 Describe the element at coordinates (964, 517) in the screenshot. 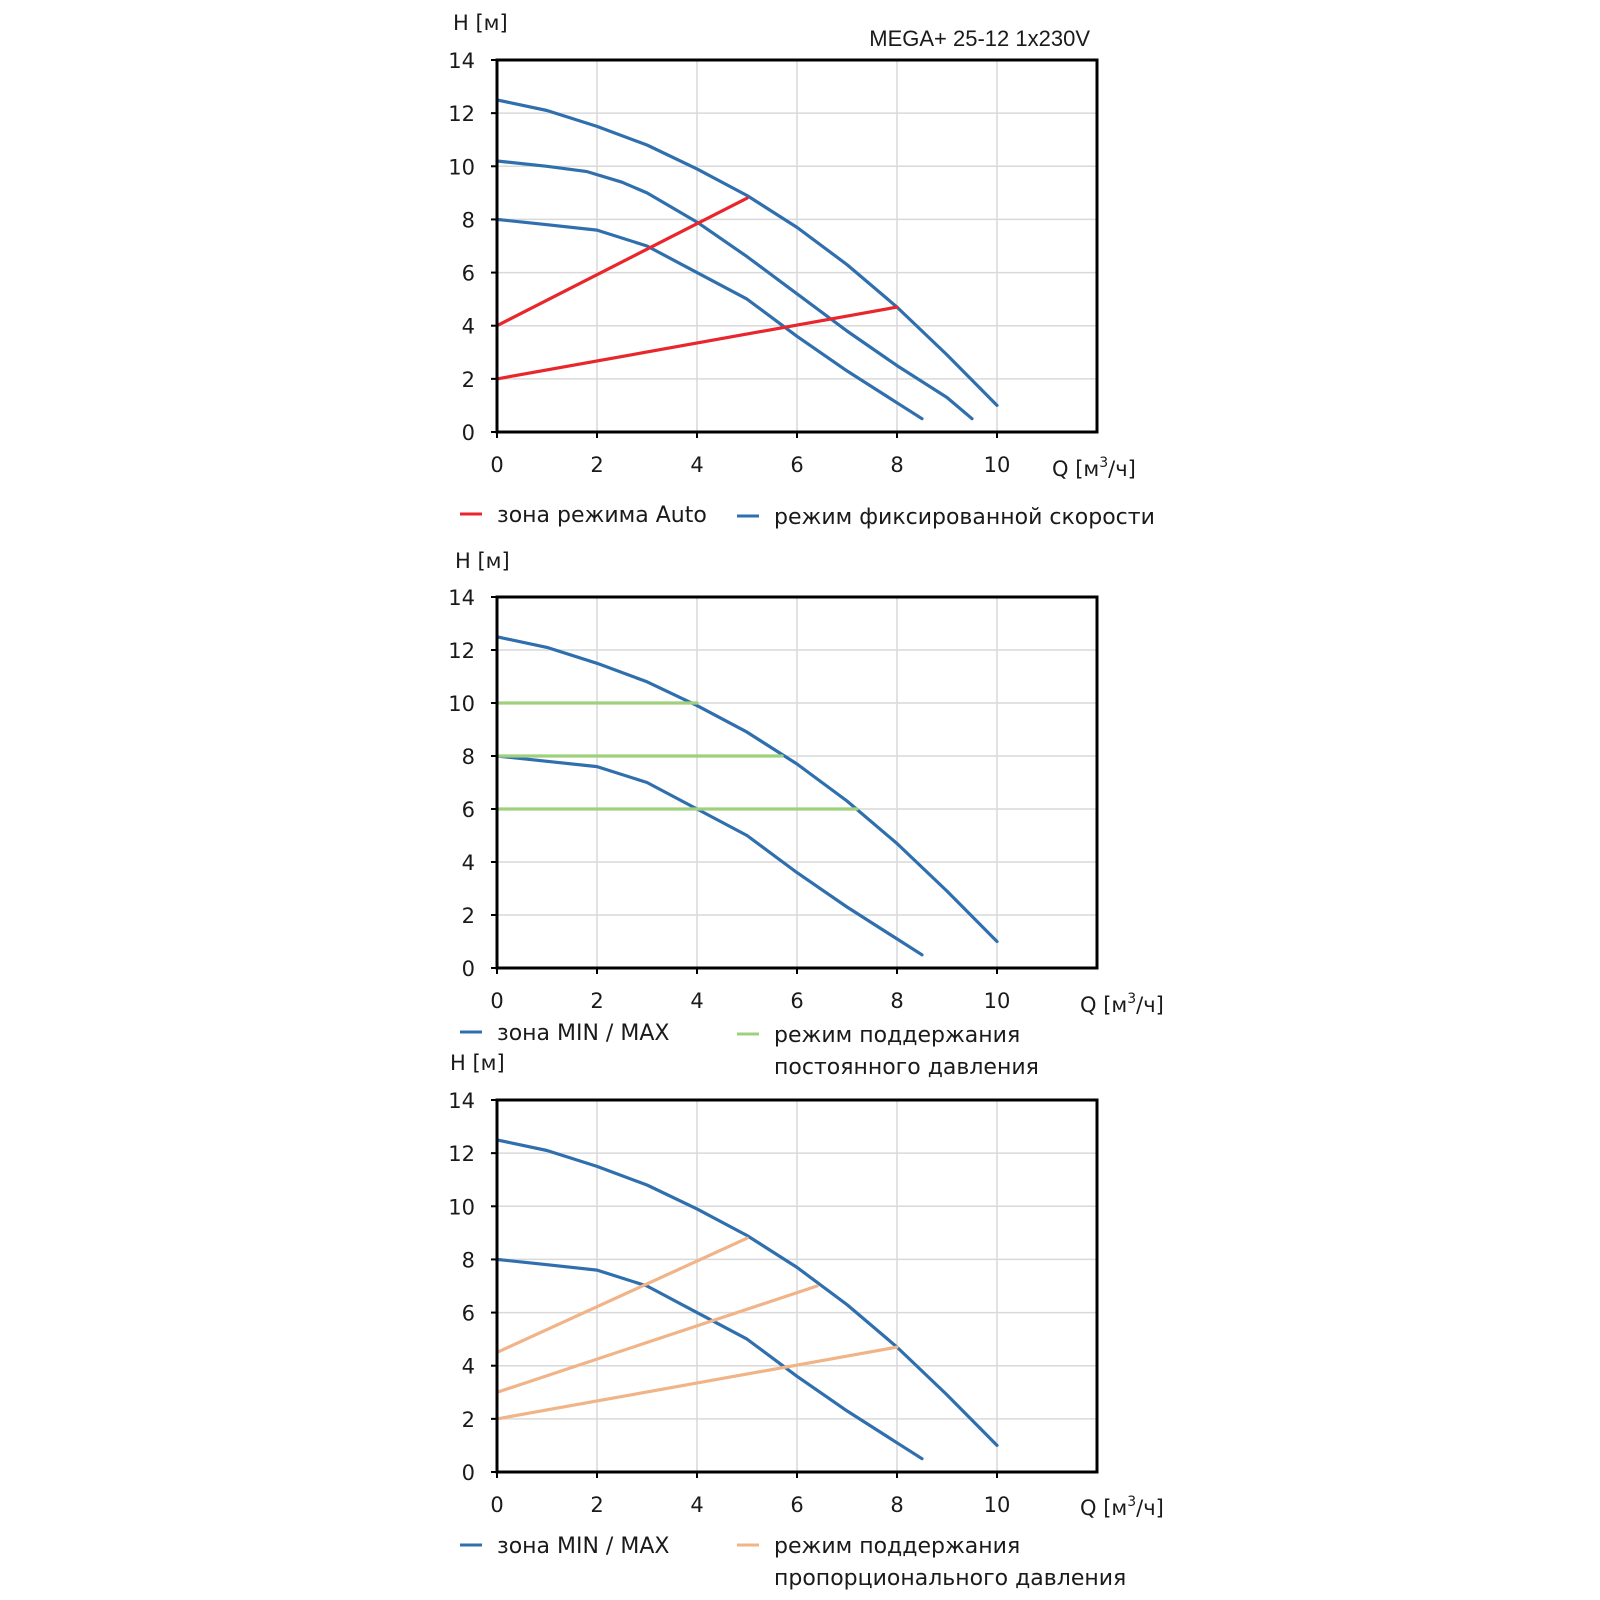

I see `legend-label: режим фиксированной скорости` at that location.